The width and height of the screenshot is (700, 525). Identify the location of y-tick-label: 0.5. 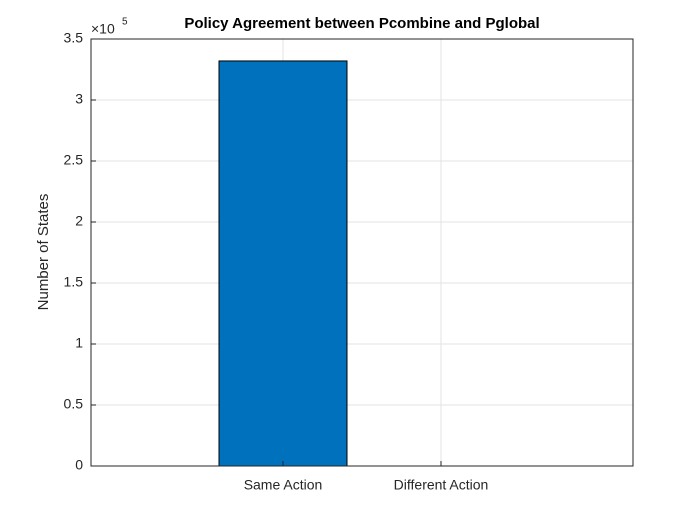
(74, 404).